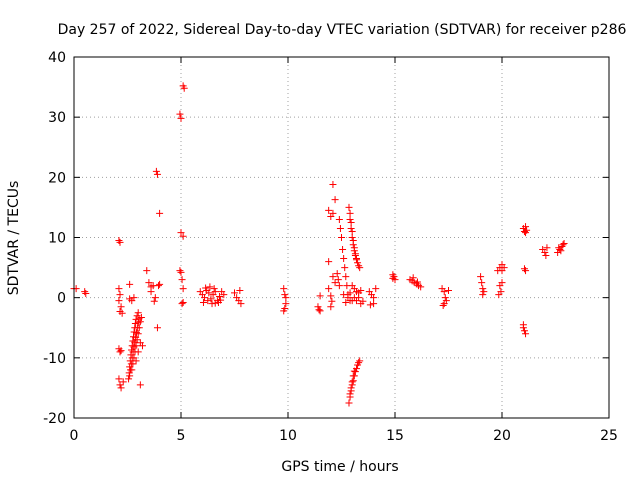  What do you see at coordinates (181, 436) in the screenshot?
I see `x-tick-label: 5` at bounding box center [181, 436].